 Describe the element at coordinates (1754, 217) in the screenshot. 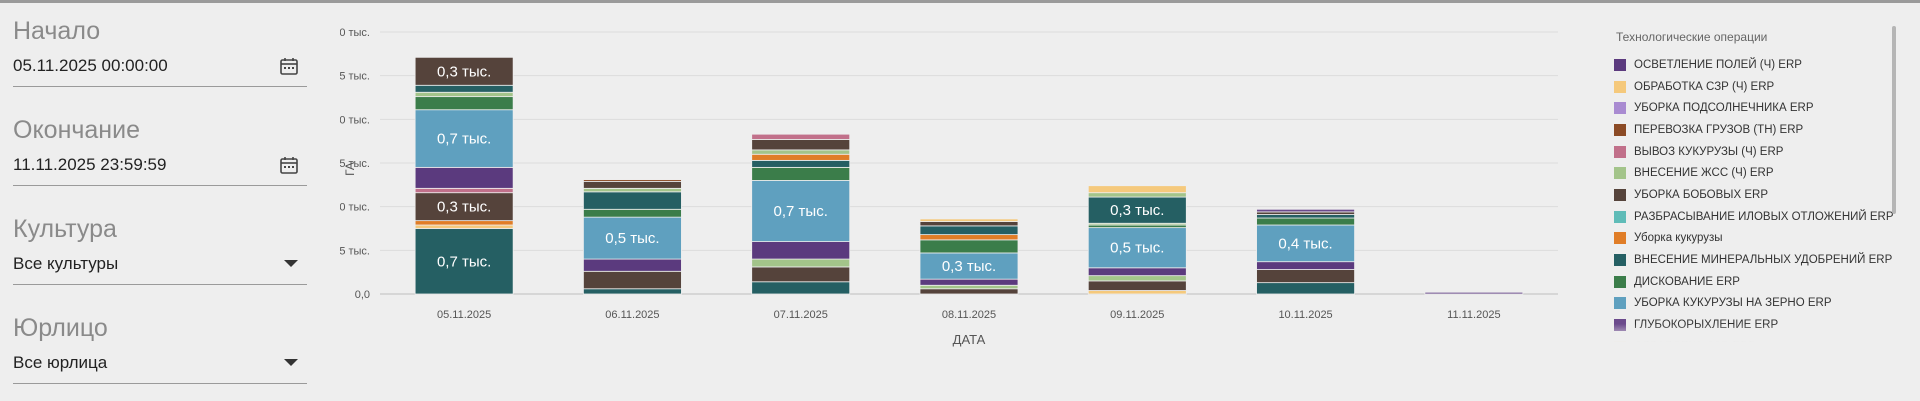

I see `legend-item: РАЗБРАСЫВАНИЕ ИЛОВЫХ ОТЛОЖЕНИЙ ERP` at that location.